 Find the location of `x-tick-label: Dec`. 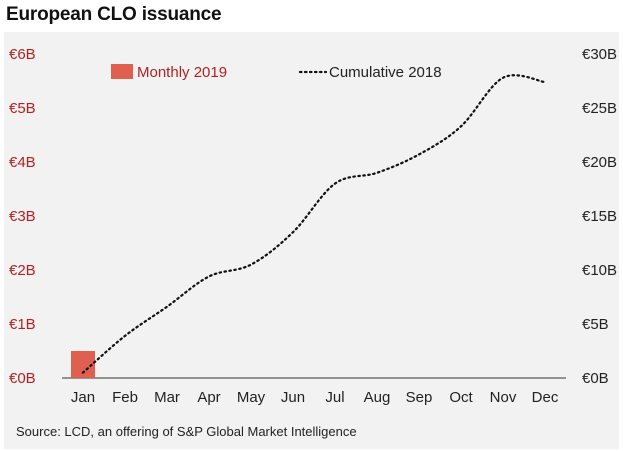

x-tick-label: Dec is located at coordinates (545, 397).